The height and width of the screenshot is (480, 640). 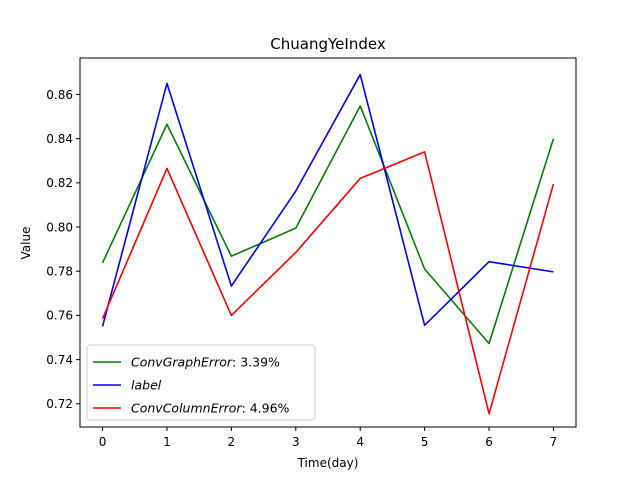 What do you see at coordinates (232, 442) in the screenshot?
I see `x-tick-label-2: 2` at bounding box center [232, 442].